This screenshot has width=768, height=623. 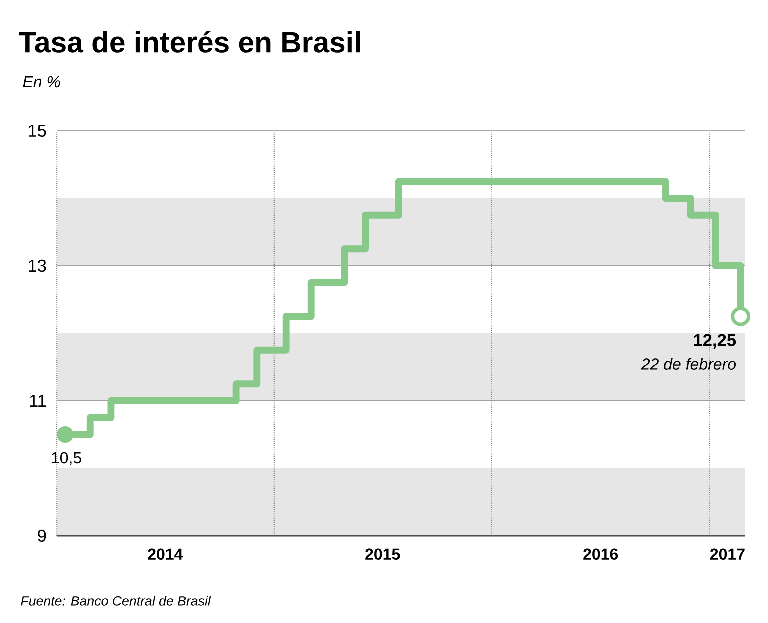 What do you see at coordinates (116, 601) in the screenshot?
I see `source-note: Fuente: Banco Central de Brasil` at bounding box center [116, 601].